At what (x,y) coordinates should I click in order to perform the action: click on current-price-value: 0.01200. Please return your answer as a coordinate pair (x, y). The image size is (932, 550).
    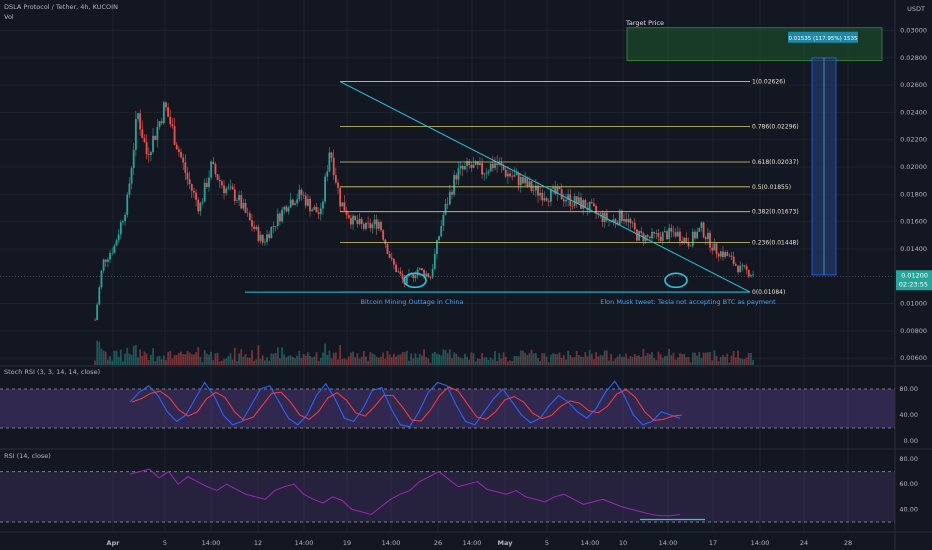
    Looking at the image, I should click on (914, 275).